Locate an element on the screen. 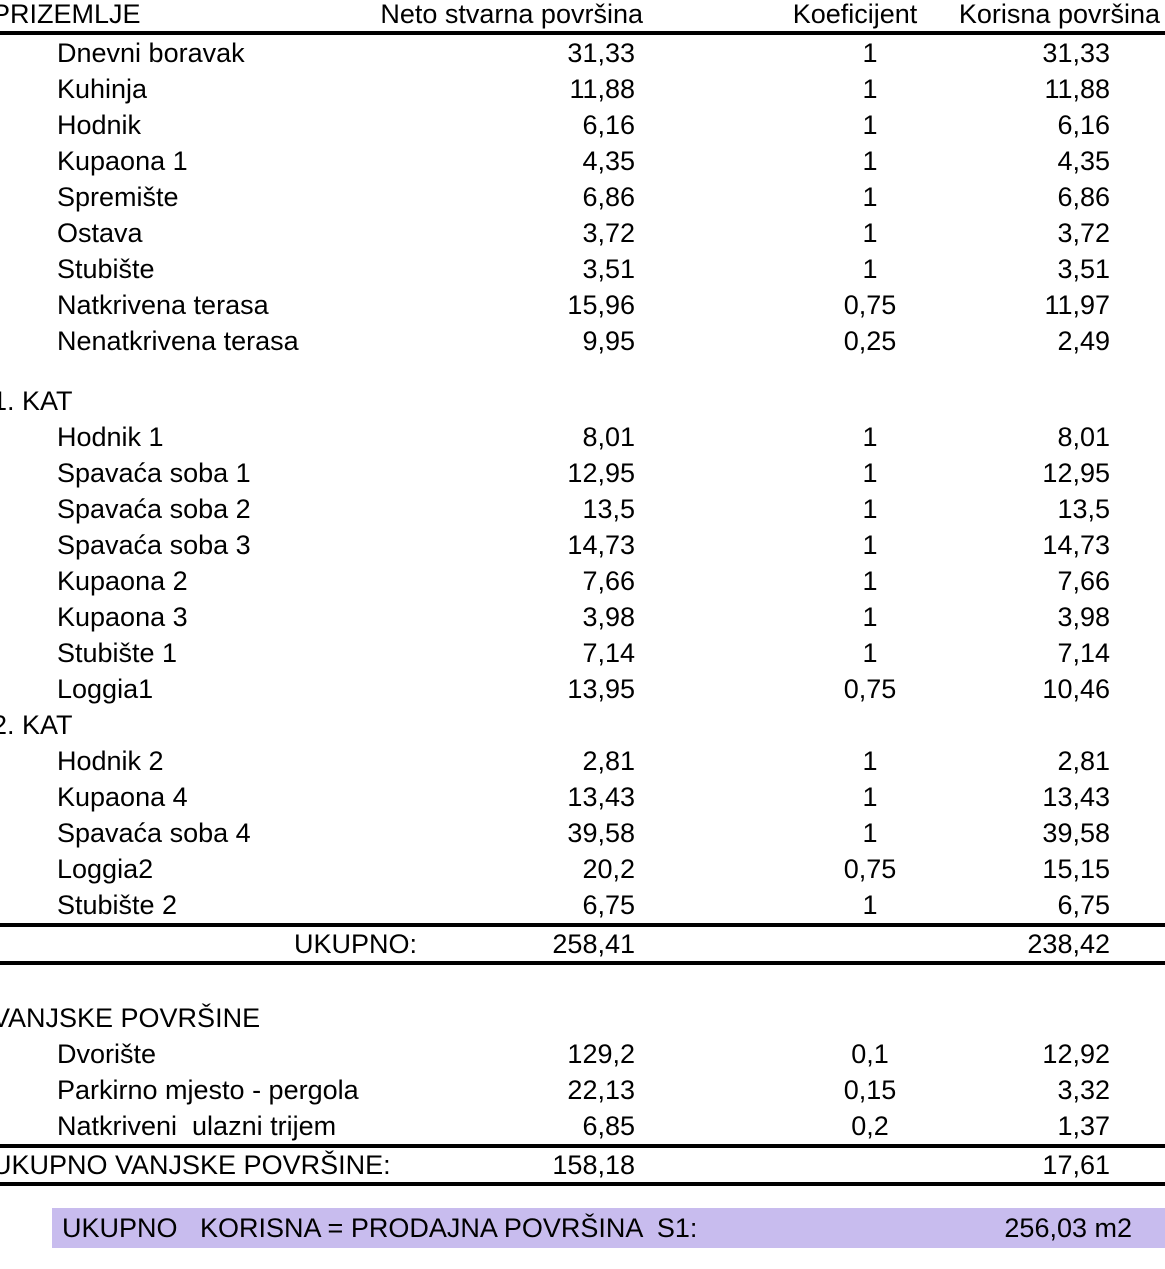  room-label: Nenatkrivena terasa is located at coordinates (178, 341).